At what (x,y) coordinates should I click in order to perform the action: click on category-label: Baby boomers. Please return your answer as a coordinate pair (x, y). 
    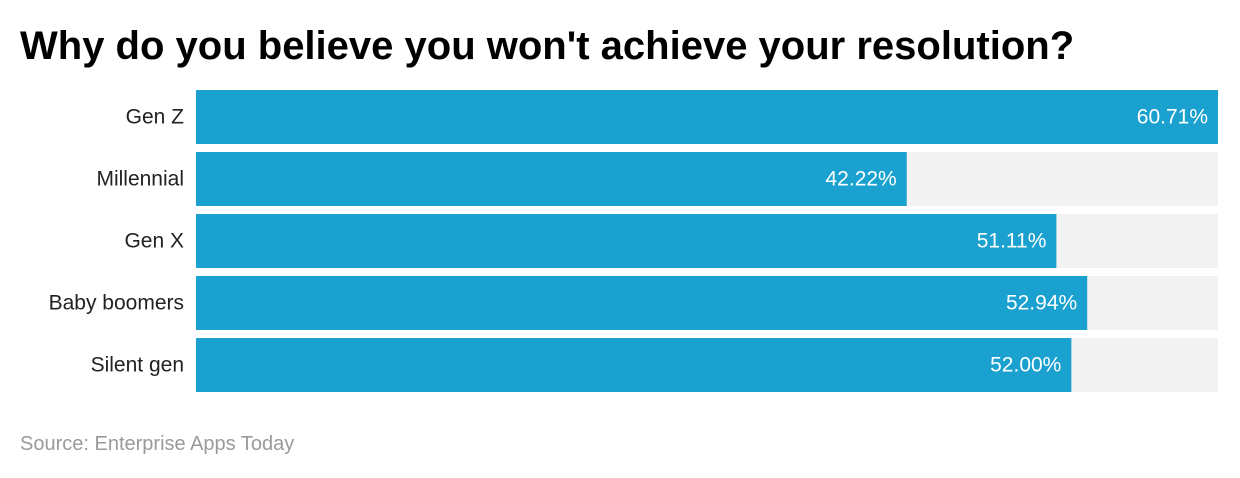
    Looking at the image, I should click on (116, 303).